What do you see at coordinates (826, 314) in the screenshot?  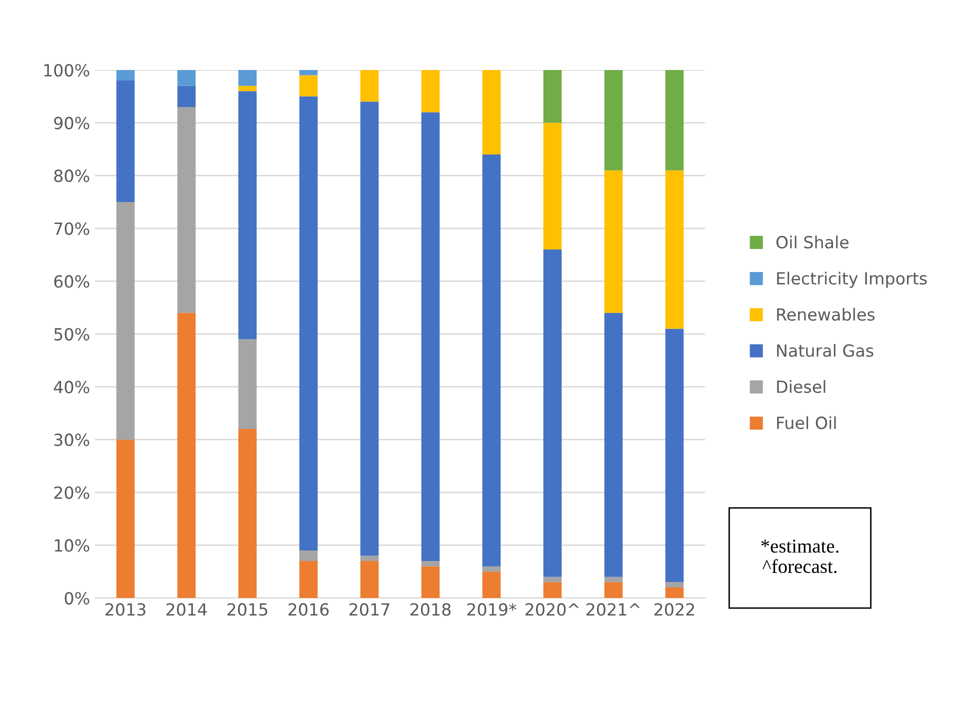 I see `legend-label: Renewables` at bounding box center [826, 314].